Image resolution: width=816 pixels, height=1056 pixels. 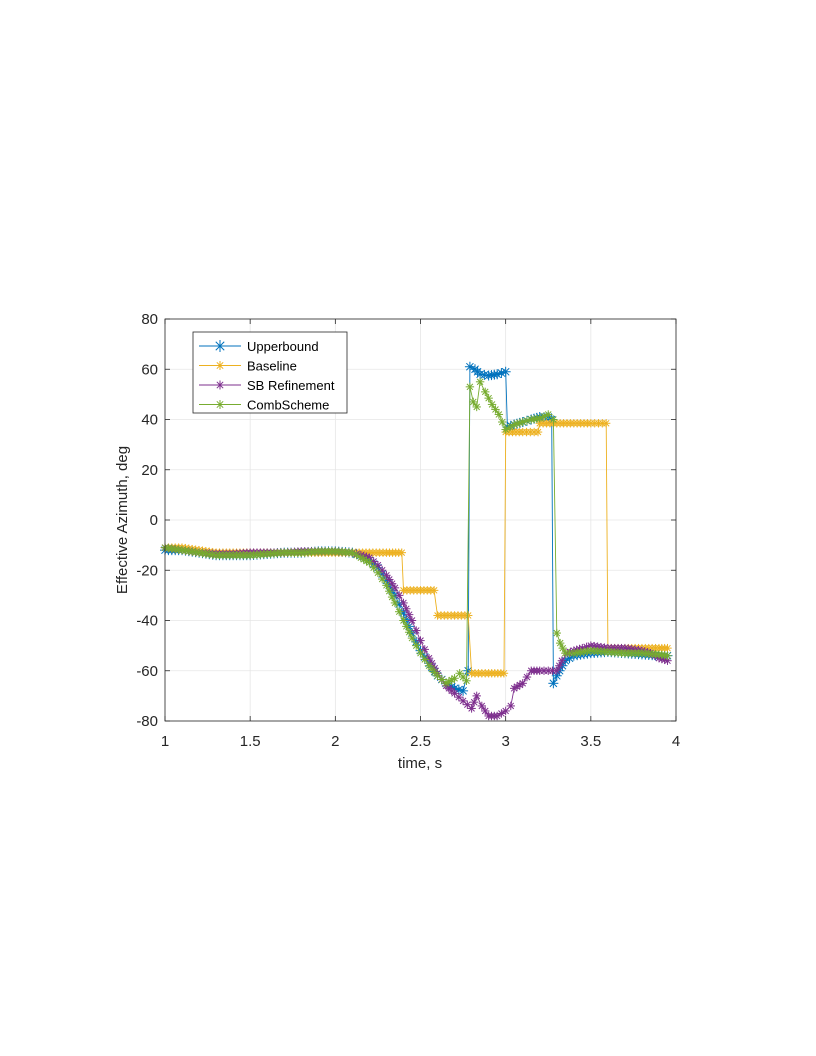 I want to click on y-tick-label: -80, so click(x=147, y=721).